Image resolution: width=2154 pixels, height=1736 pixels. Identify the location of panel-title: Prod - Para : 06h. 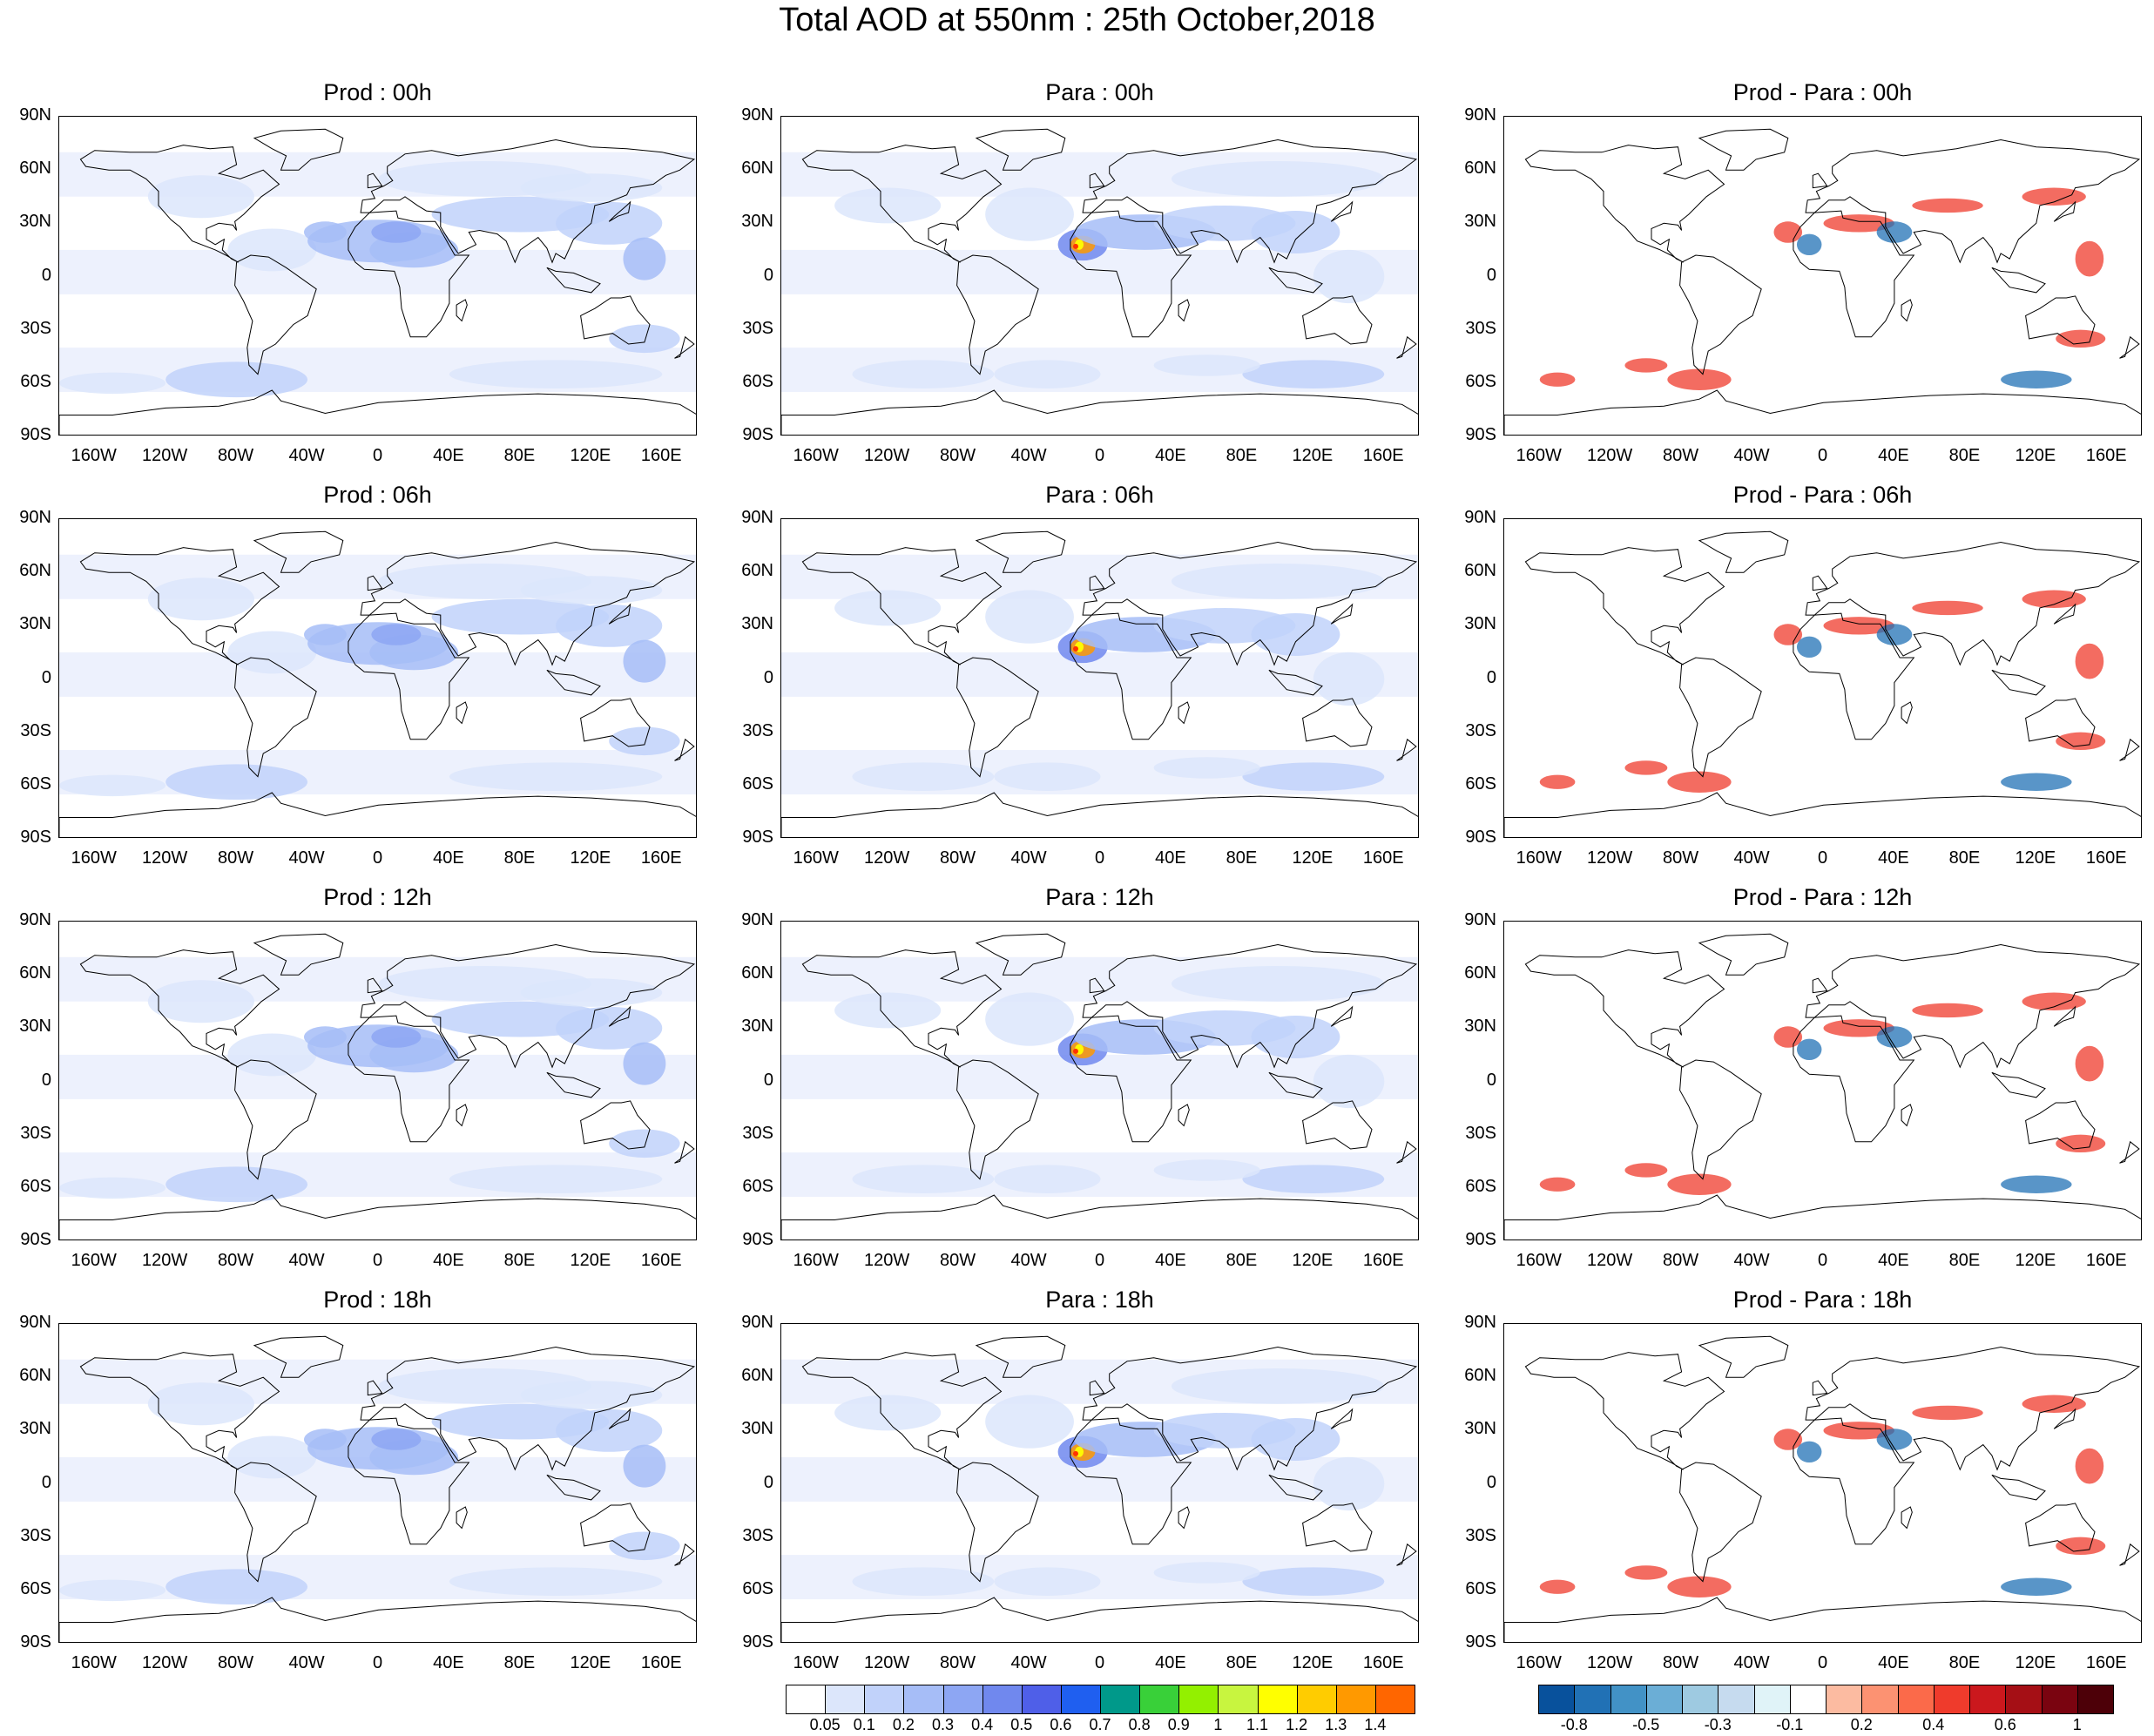
(1822, 495).